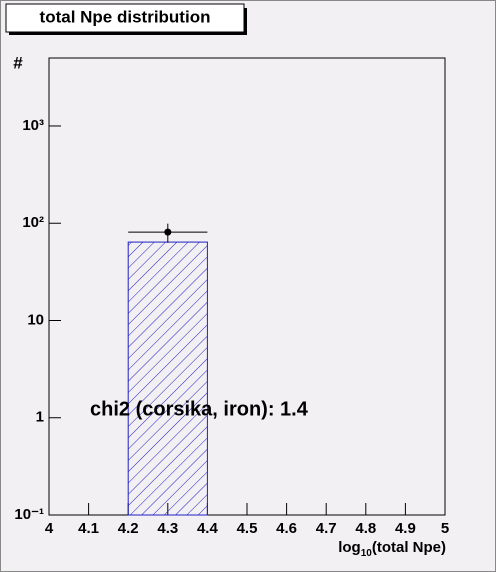  What do you see at coordinates (88, 528) in the screenshot?
I see `x-tick-label: 4.1` at bounding box center [88, 528].